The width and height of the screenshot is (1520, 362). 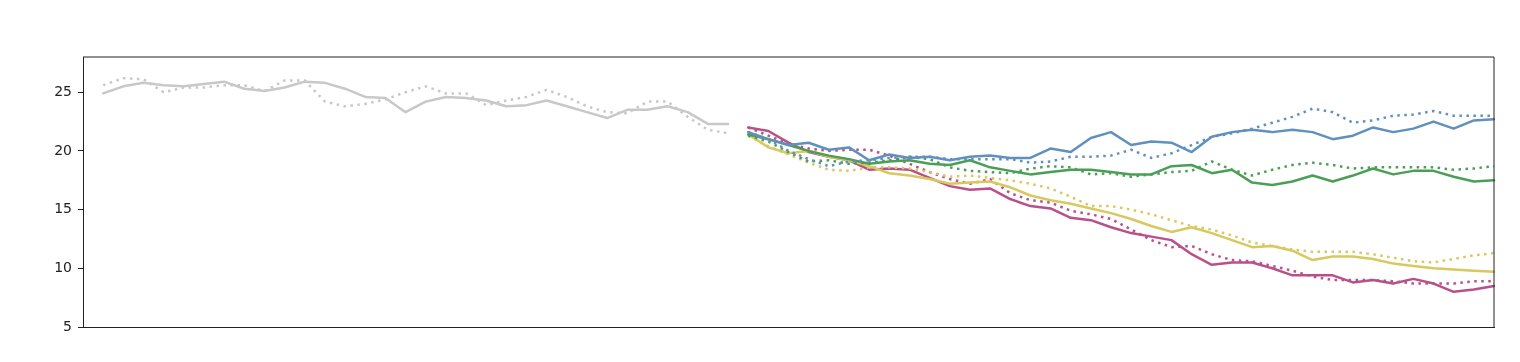 What do you see at coordinates (63, 266) in the screenshot?
I see `y-tick-label: 10` at bounding box center [63, 266].